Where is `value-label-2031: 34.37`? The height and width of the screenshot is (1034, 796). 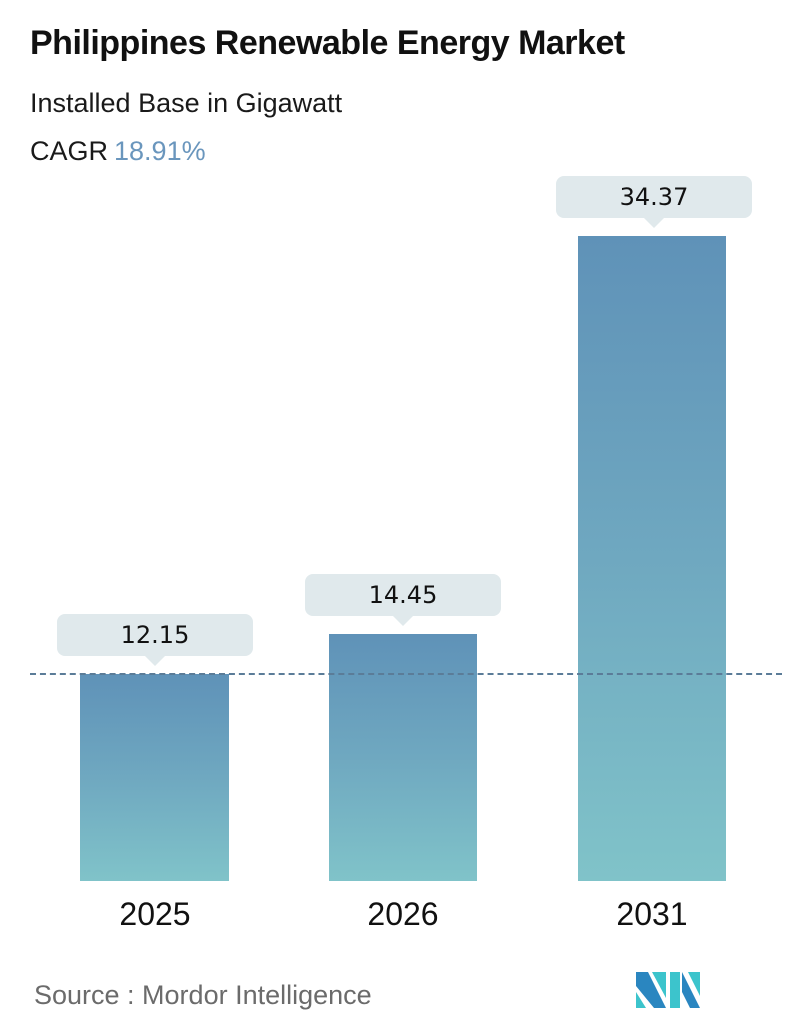
value-label-2031: 34.37 is located at coordinates (654, 202).